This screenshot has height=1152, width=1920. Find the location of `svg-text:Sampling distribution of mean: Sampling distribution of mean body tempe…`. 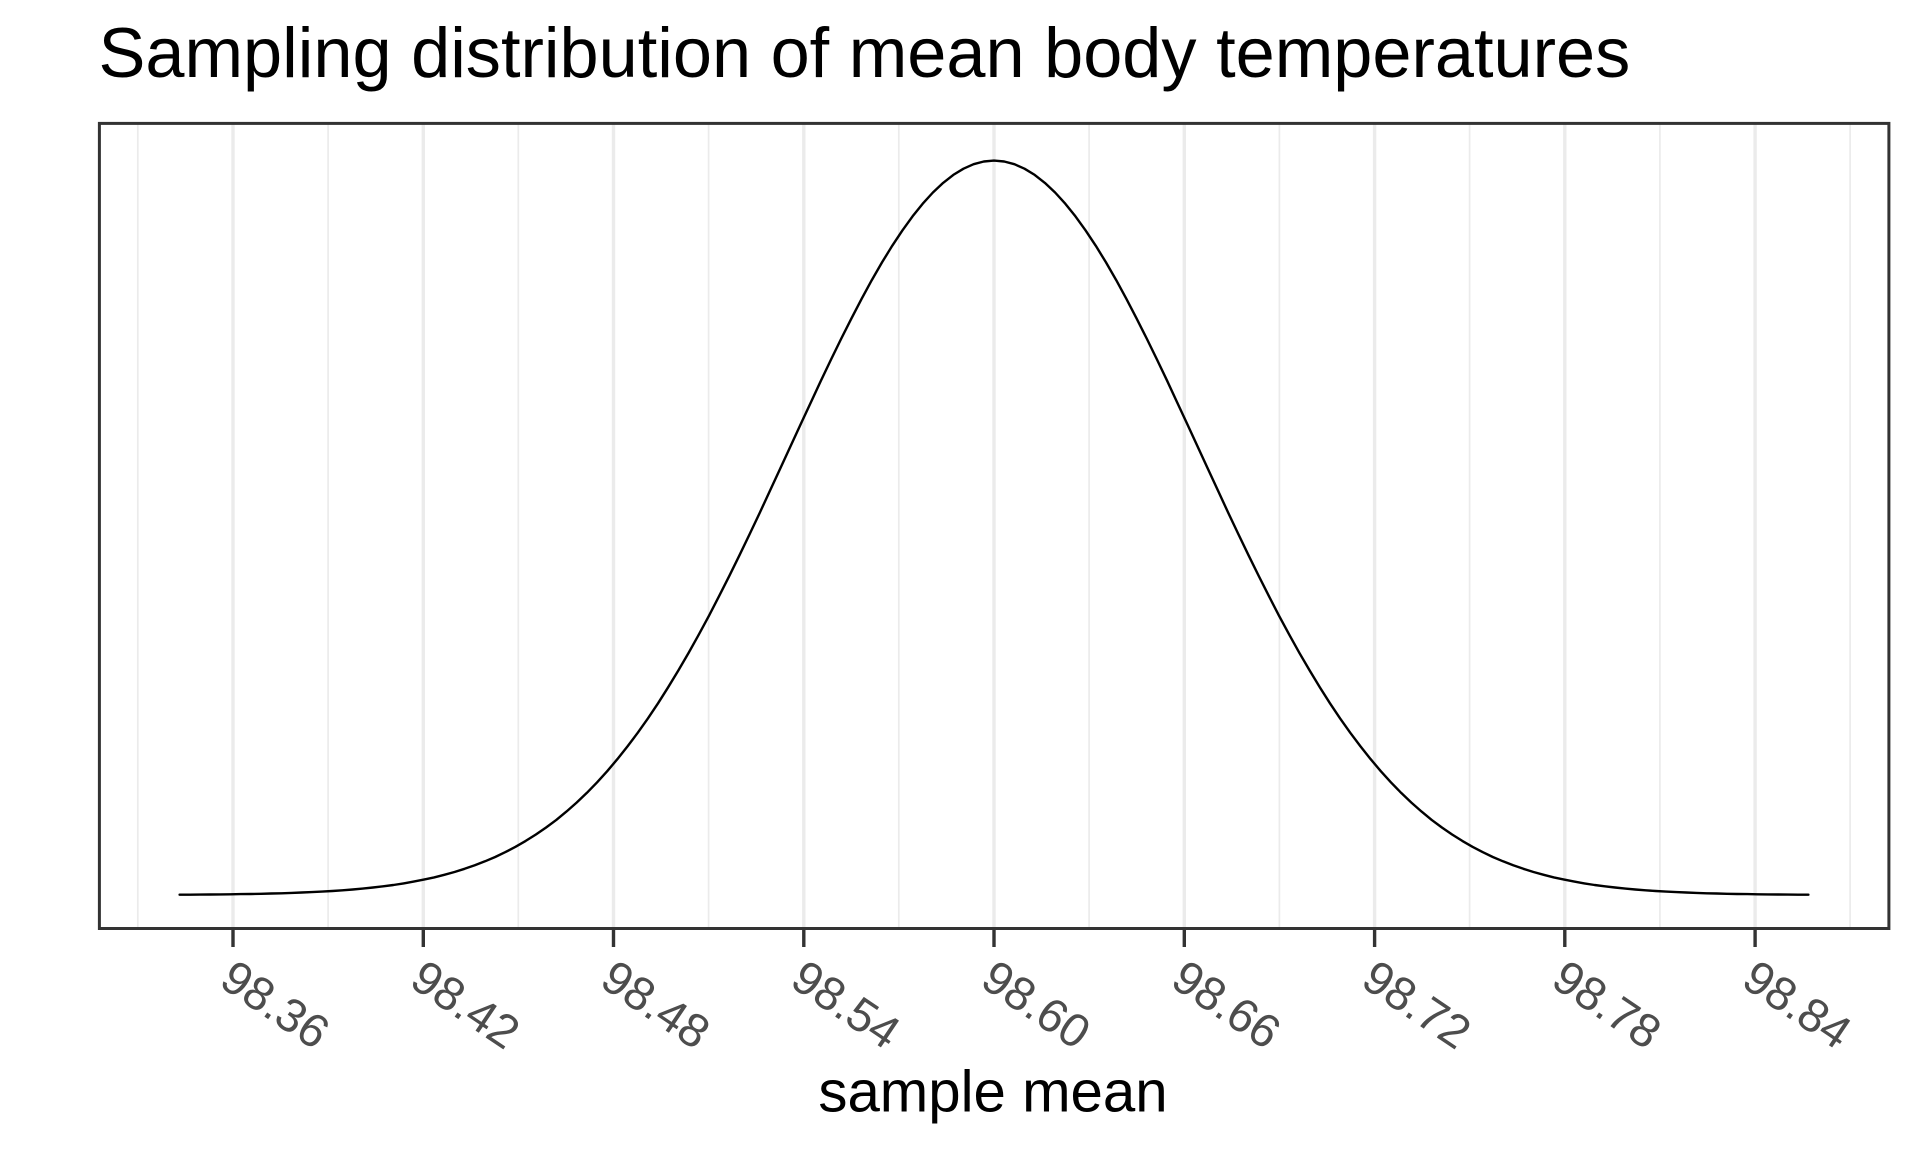

svg-text:Sampling distribution of mean: Sampling distribution of mean body tempe… is located at coordinates (865, 52).